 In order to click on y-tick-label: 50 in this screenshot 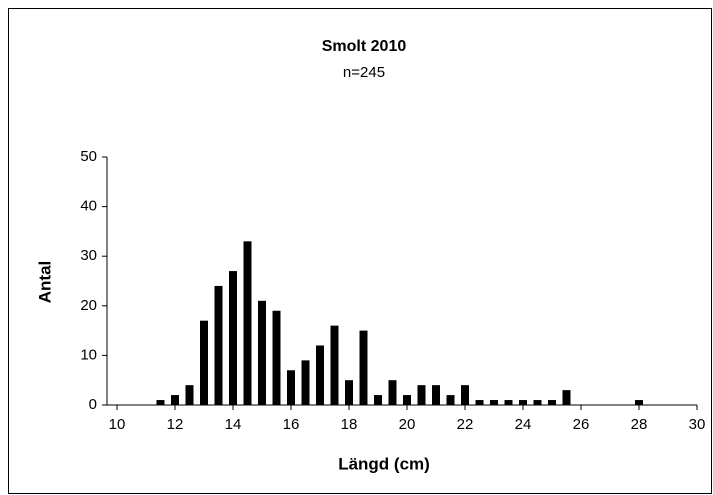, I will do `click(88, 156)`.